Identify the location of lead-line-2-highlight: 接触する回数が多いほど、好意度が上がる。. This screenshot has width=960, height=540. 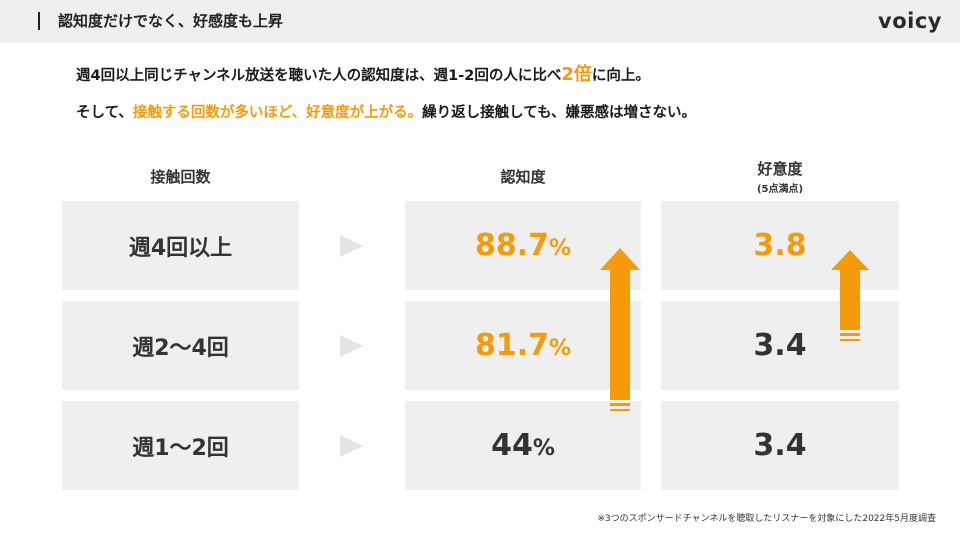
(277, 113).